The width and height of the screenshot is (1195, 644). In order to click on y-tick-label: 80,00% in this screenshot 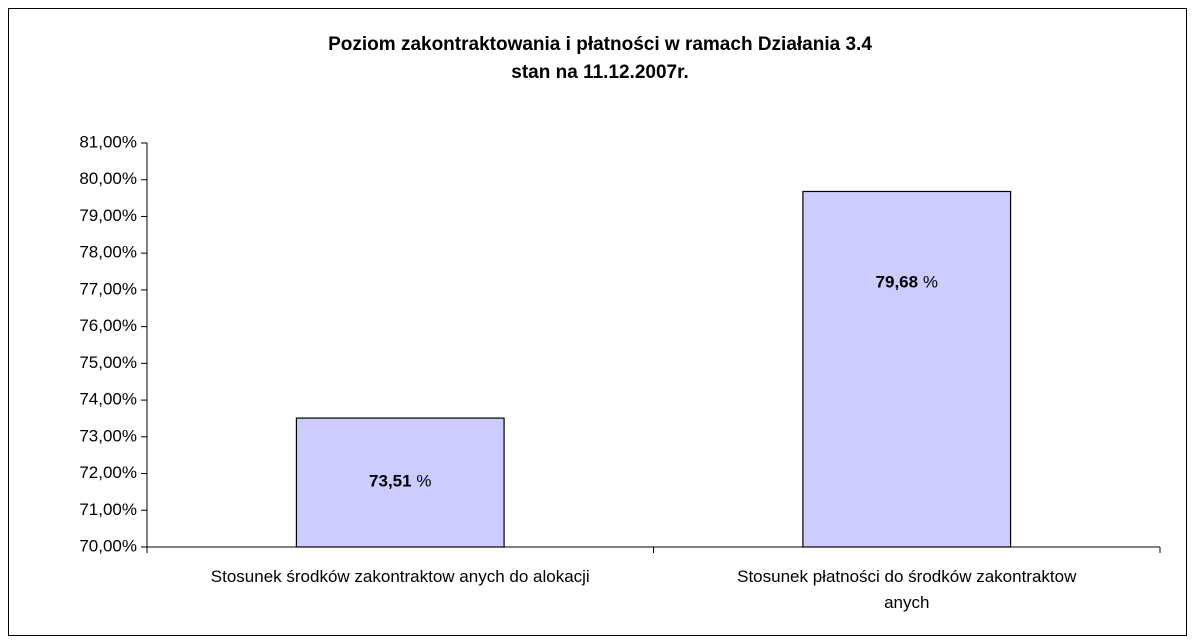, I will do `click(108, 178)`.